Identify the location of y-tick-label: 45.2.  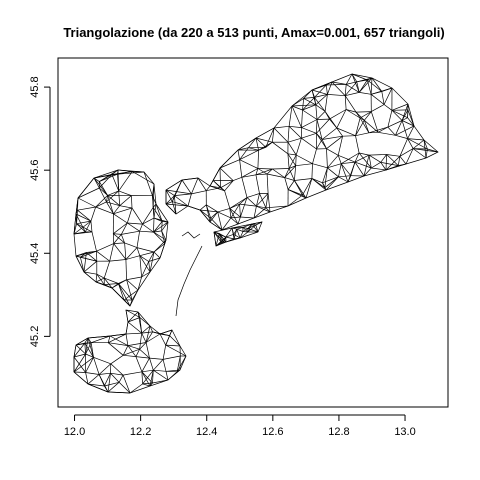
(35, 336).